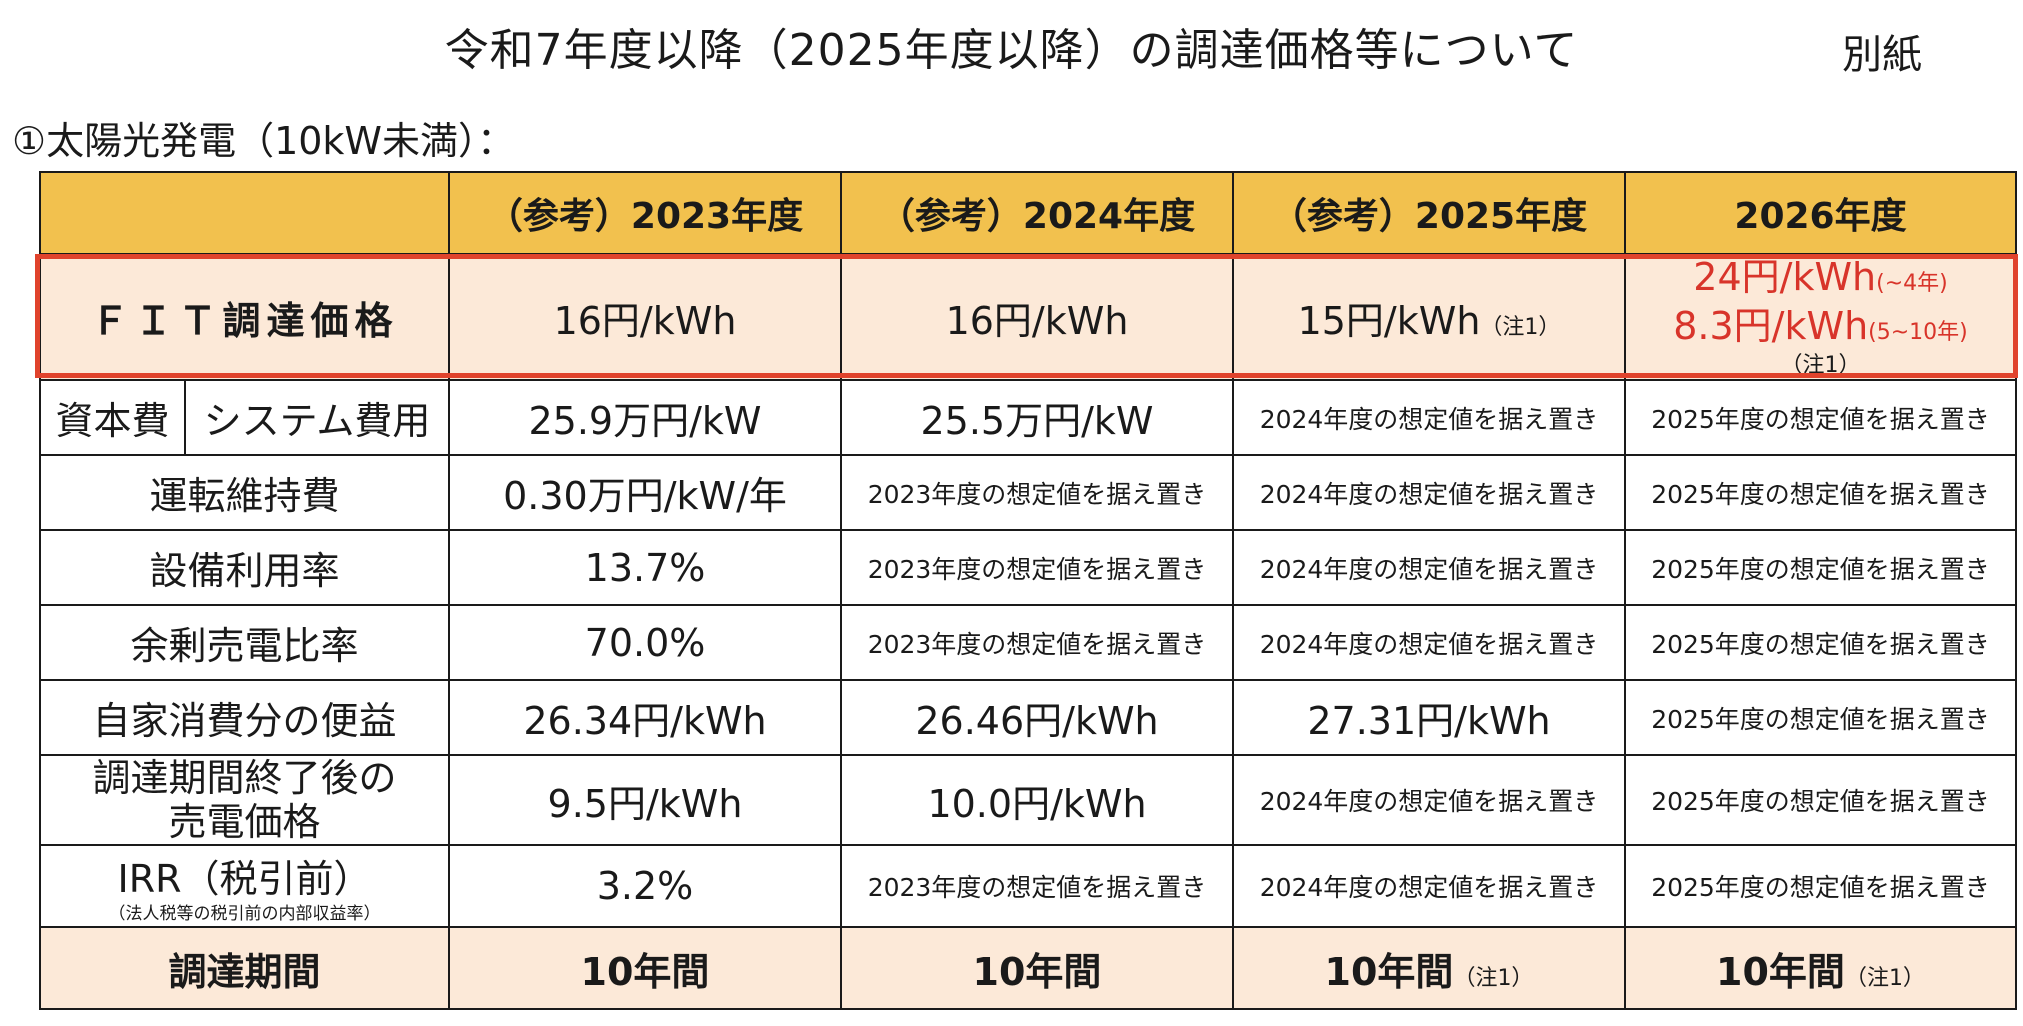 The height and width of the screenshot is (1026, 2023). I want to click on capacity-factor-2026: 2025年度の想定値を据え置き, so click(1820, 567).